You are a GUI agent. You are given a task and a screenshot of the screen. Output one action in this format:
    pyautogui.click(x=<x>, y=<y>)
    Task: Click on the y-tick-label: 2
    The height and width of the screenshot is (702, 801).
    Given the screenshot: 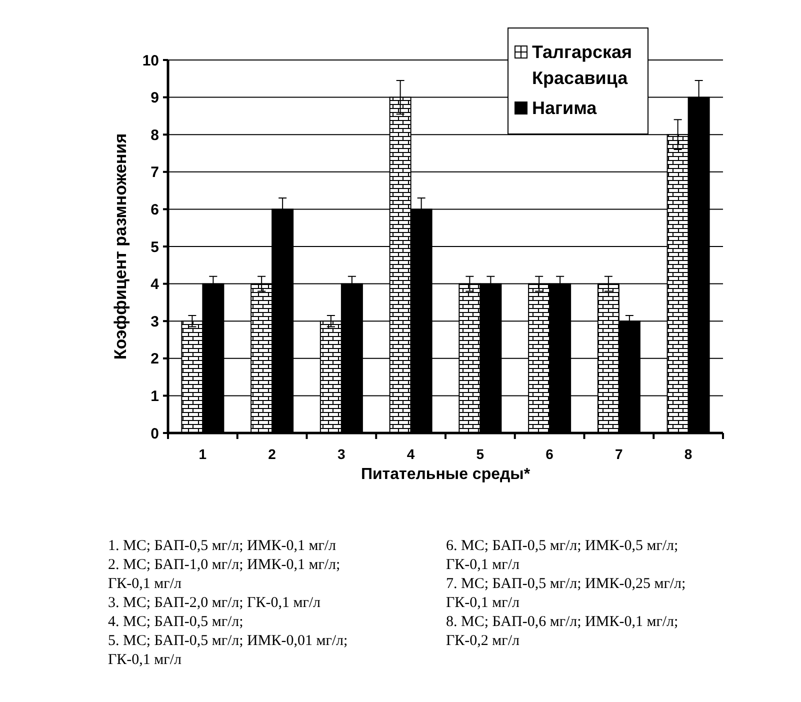 What is the action you would take?
    pyautogui.click(x=154, y=359)
    